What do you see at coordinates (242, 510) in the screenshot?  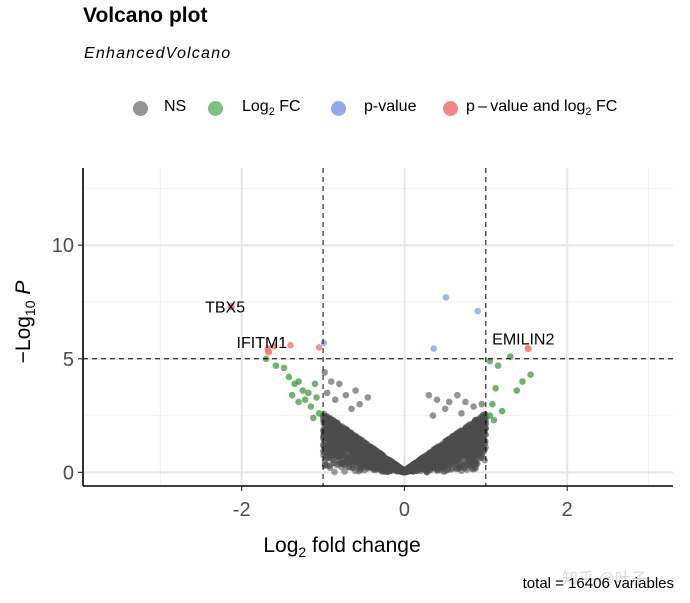 I see `x-tick-label: -2` at bounding box center [242, 510].